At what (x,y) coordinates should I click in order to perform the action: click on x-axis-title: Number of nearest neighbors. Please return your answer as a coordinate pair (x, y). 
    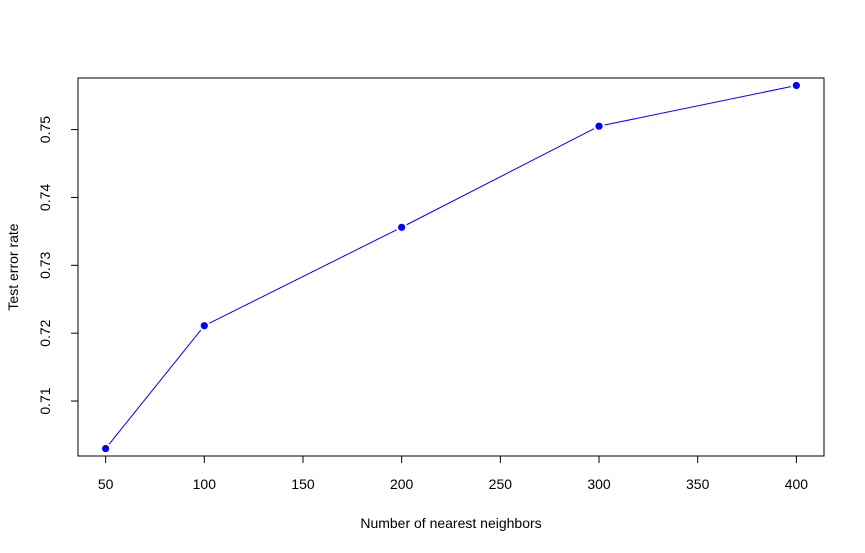
    Looking at the image, I should click on (450, 523).